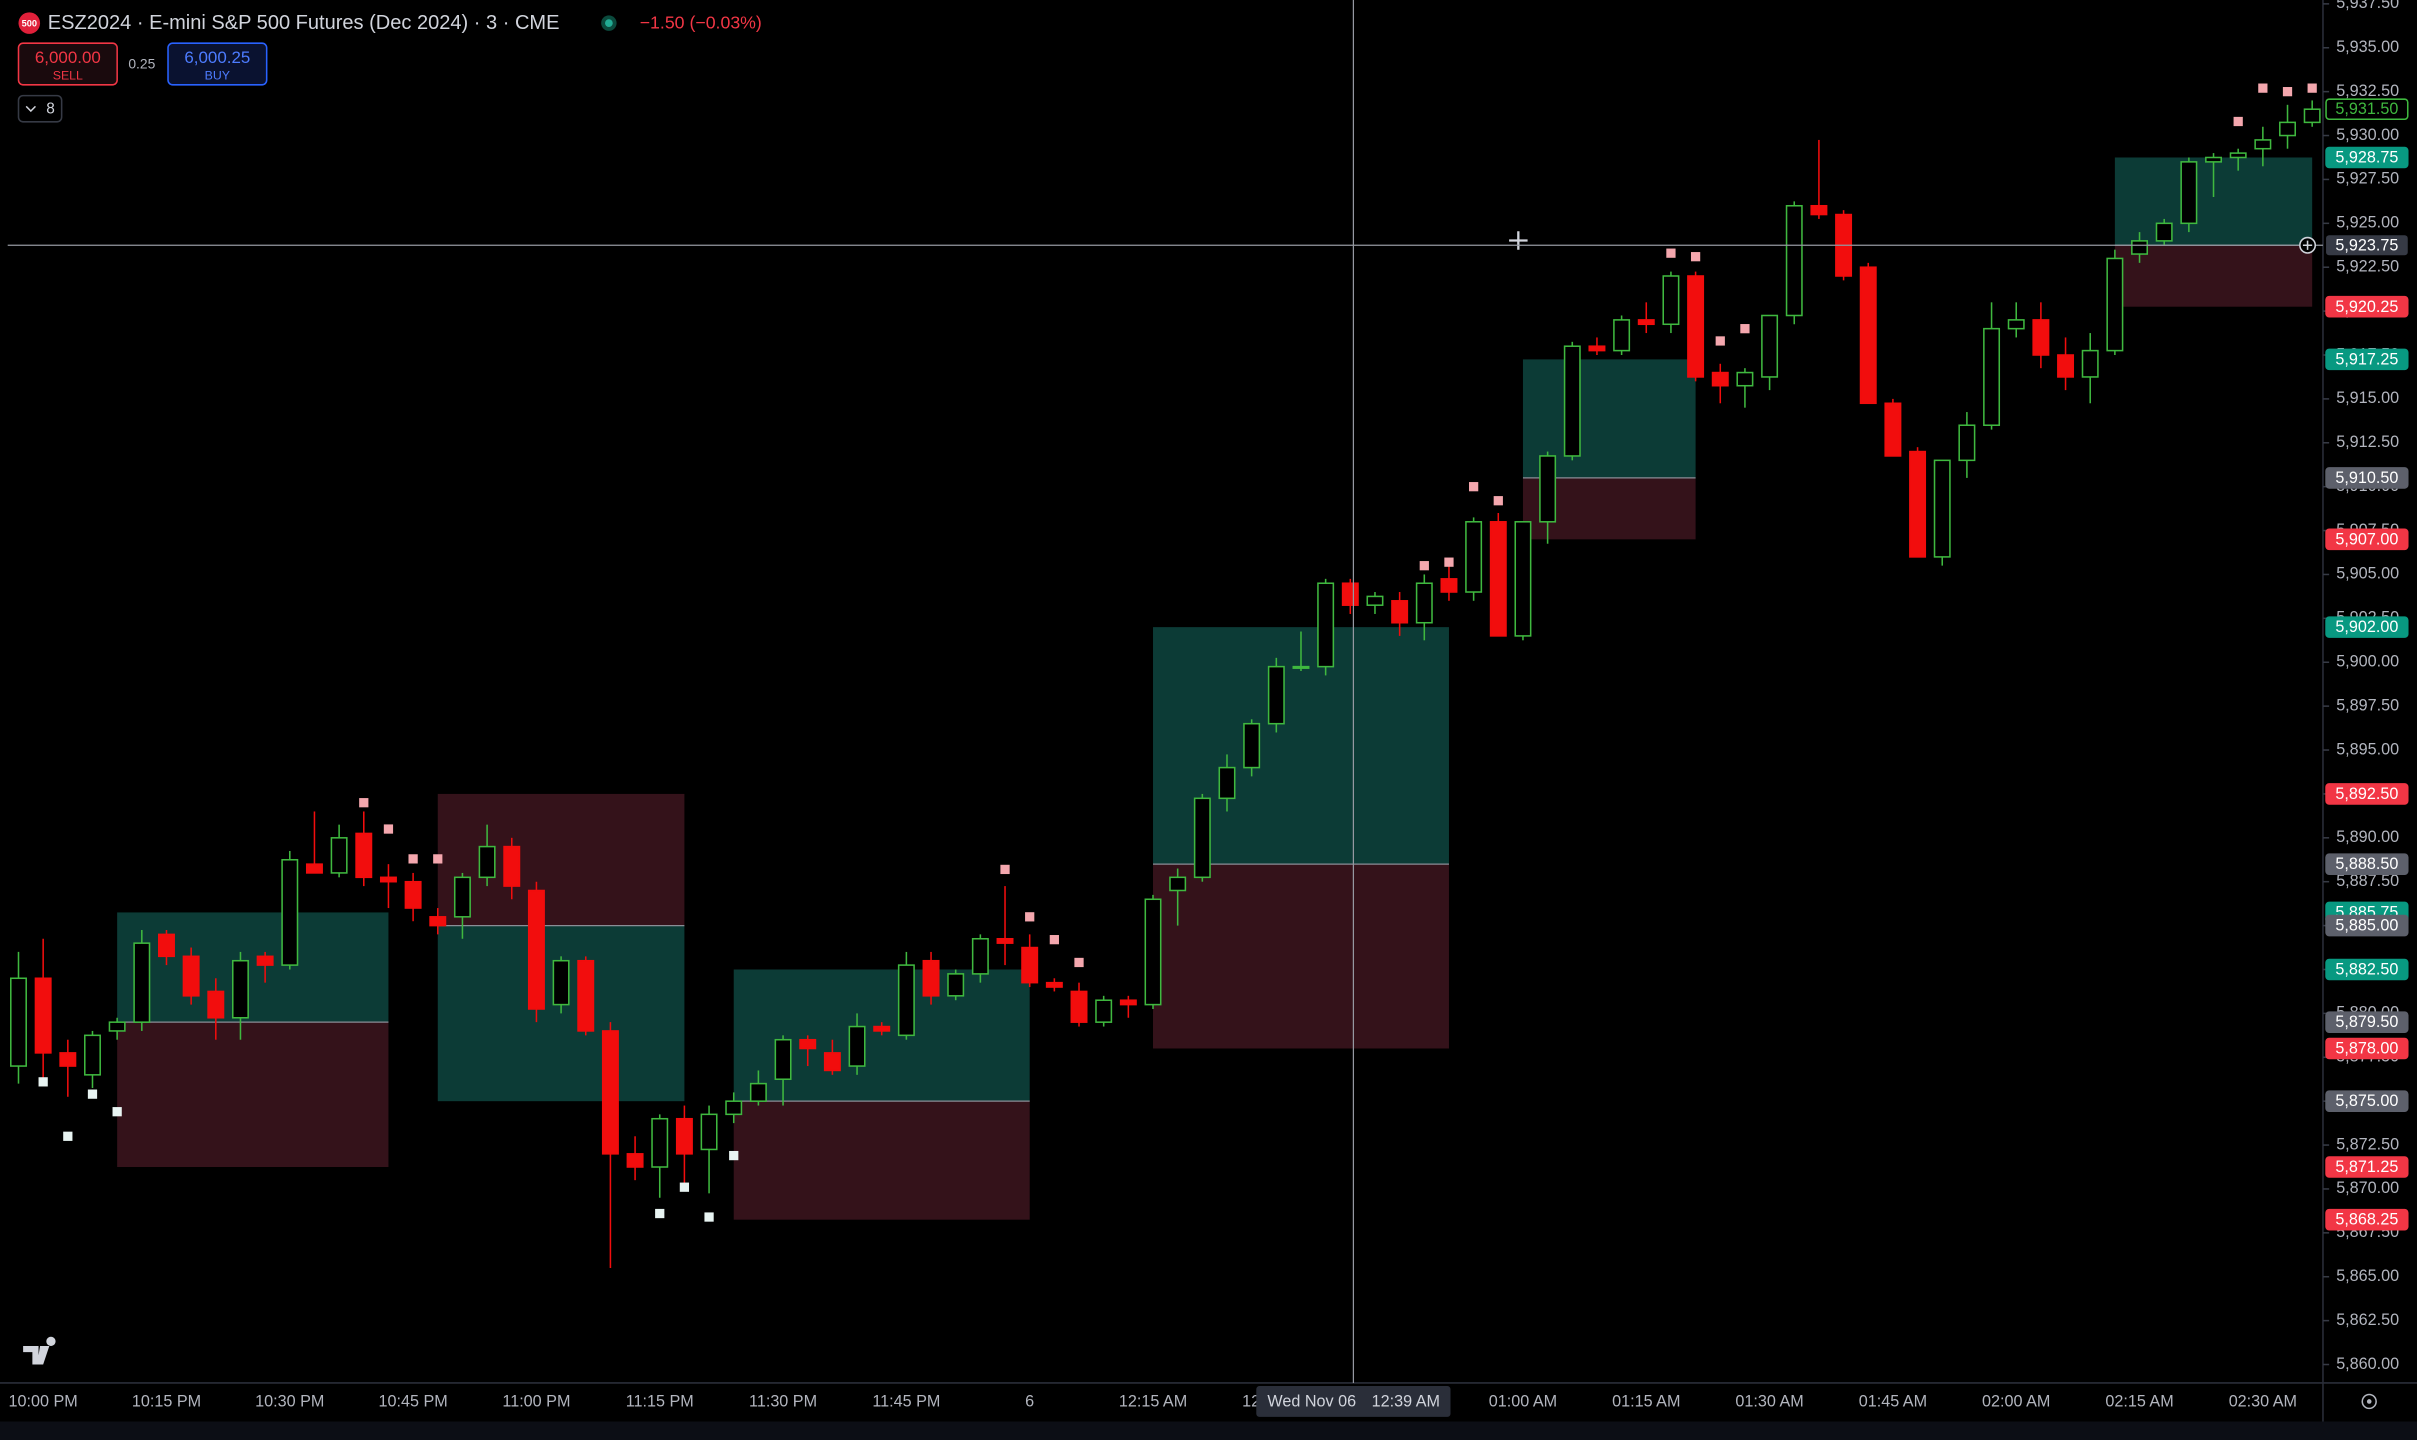 The width and height of the screenshot is (2417, 1440). What do you see at coordinates (2366, 245) in the screenshot?
I see `crosshair-price: 5,923.75` at bounding box center [2366, 245].